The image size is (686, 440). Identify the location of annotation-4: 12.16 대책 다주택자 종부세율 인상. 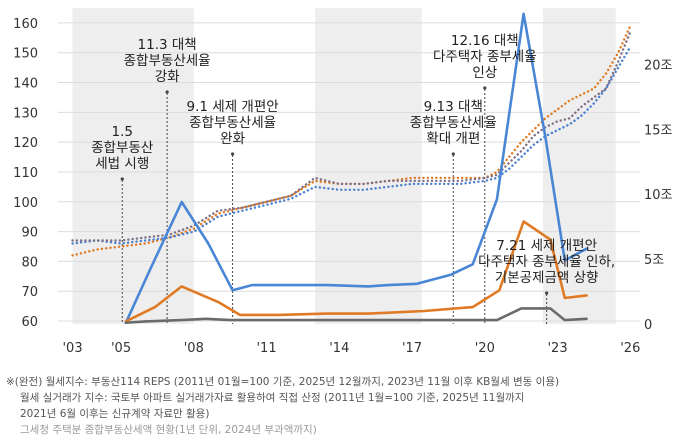
(485, 57).